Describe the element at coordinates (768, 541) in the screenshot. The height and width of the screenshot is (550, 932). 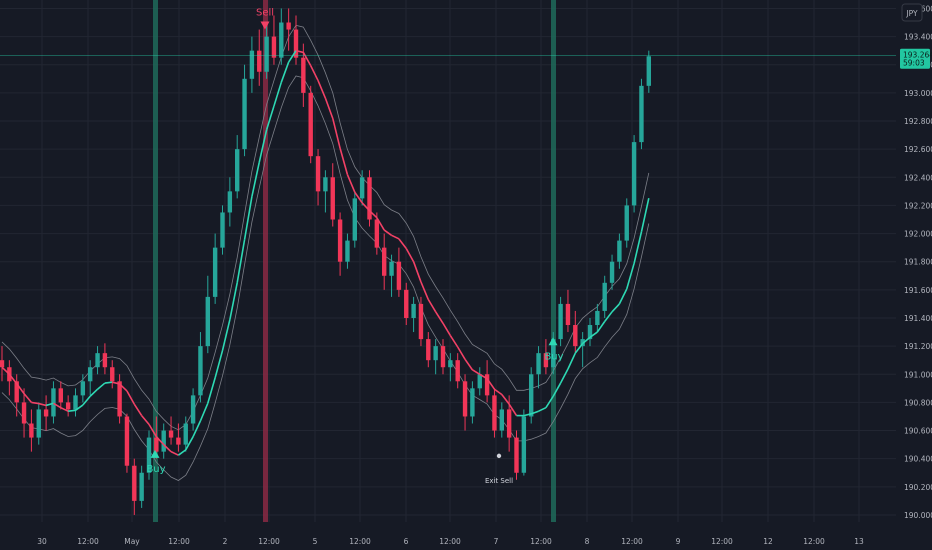
I see `time-tick-label: 12` at that location.